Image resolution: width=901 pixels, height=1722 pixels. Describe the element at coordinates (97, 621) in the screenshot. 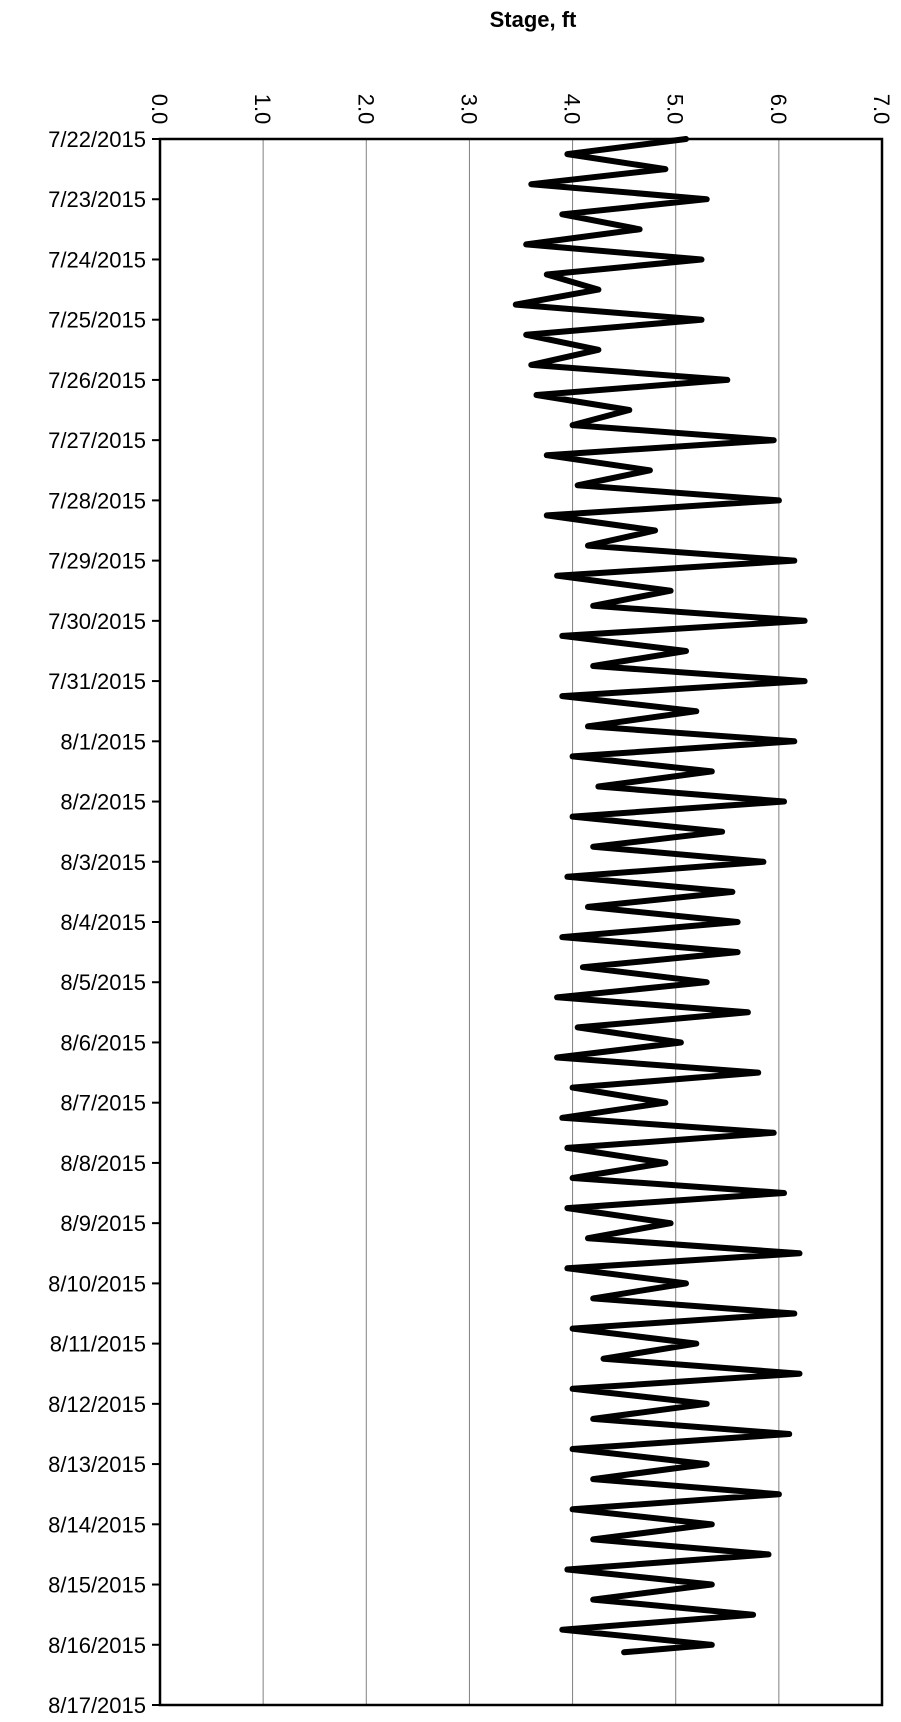

I see `date-tick-label: 7/30/2015` at that location.